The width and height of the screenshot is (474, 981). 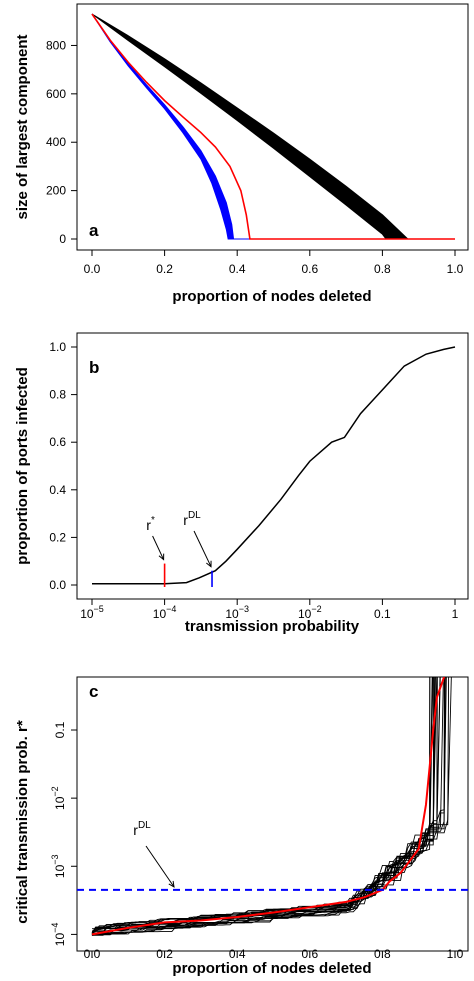 What do you see at coordinates (192, 519) in the screenshot?
I see `panel-b-marker-label: rDL` at bounding box center [192, 519].